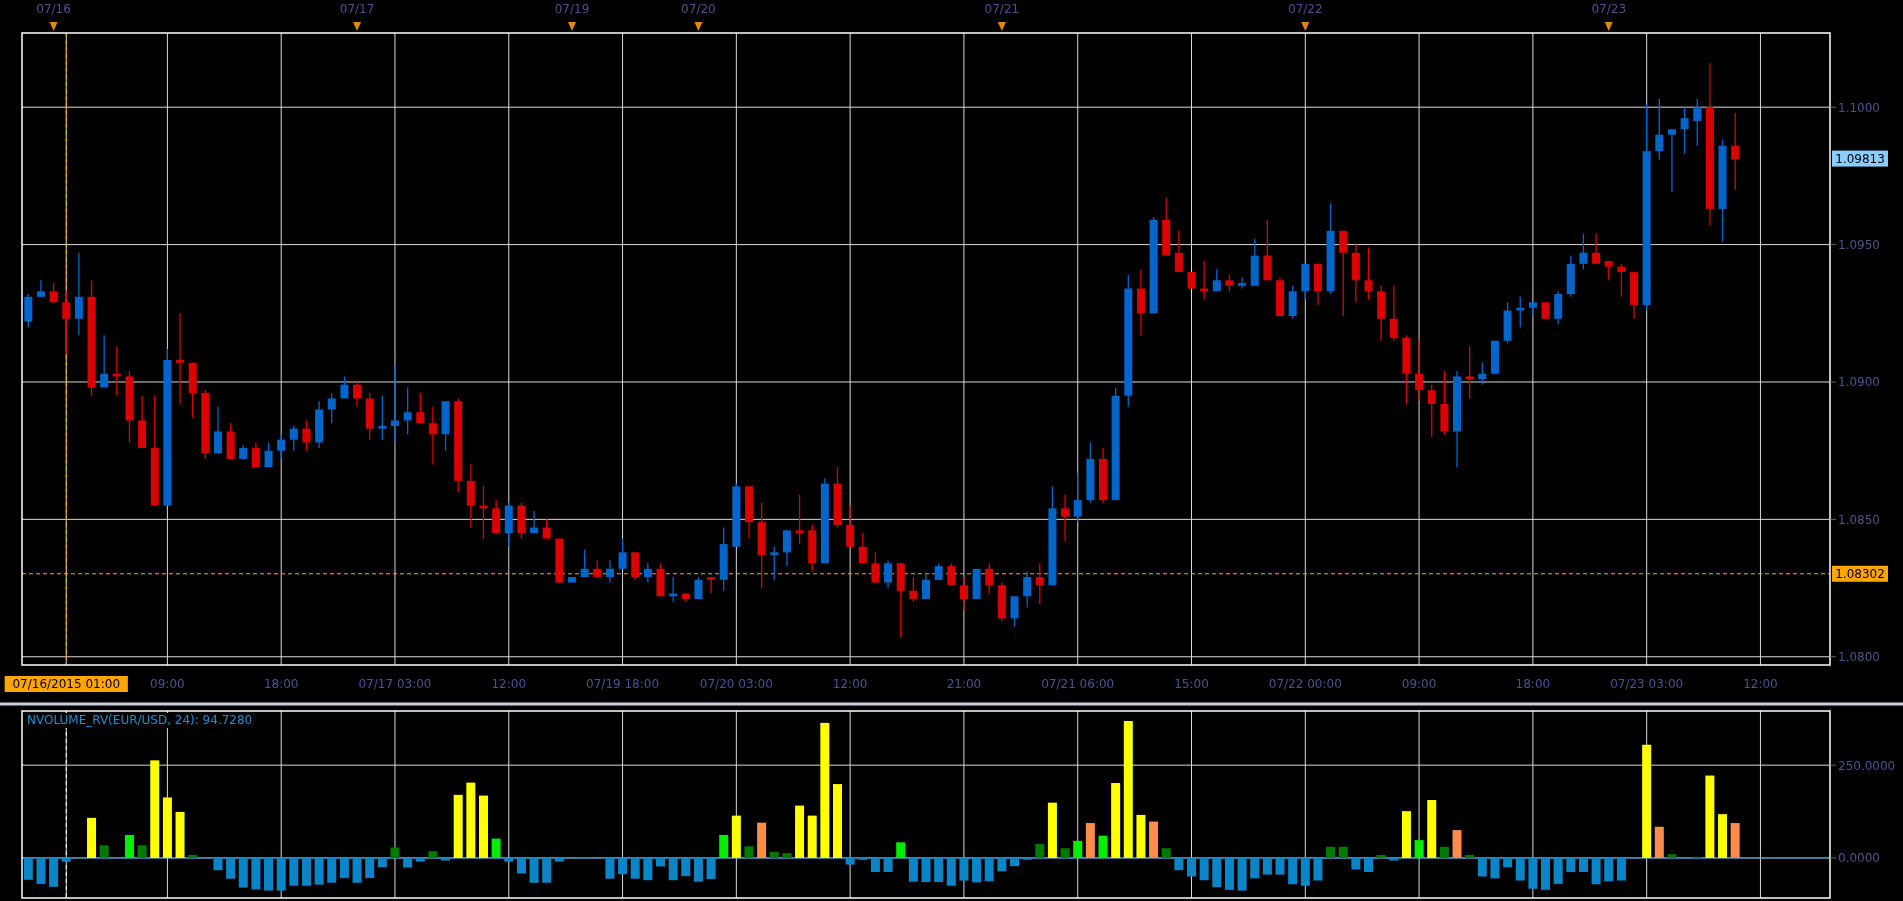  What do you see at coordinates (1867, 765) in the screenshot?
I see `y-tick-label: 250.0000` at bounding box center [1867, 765].